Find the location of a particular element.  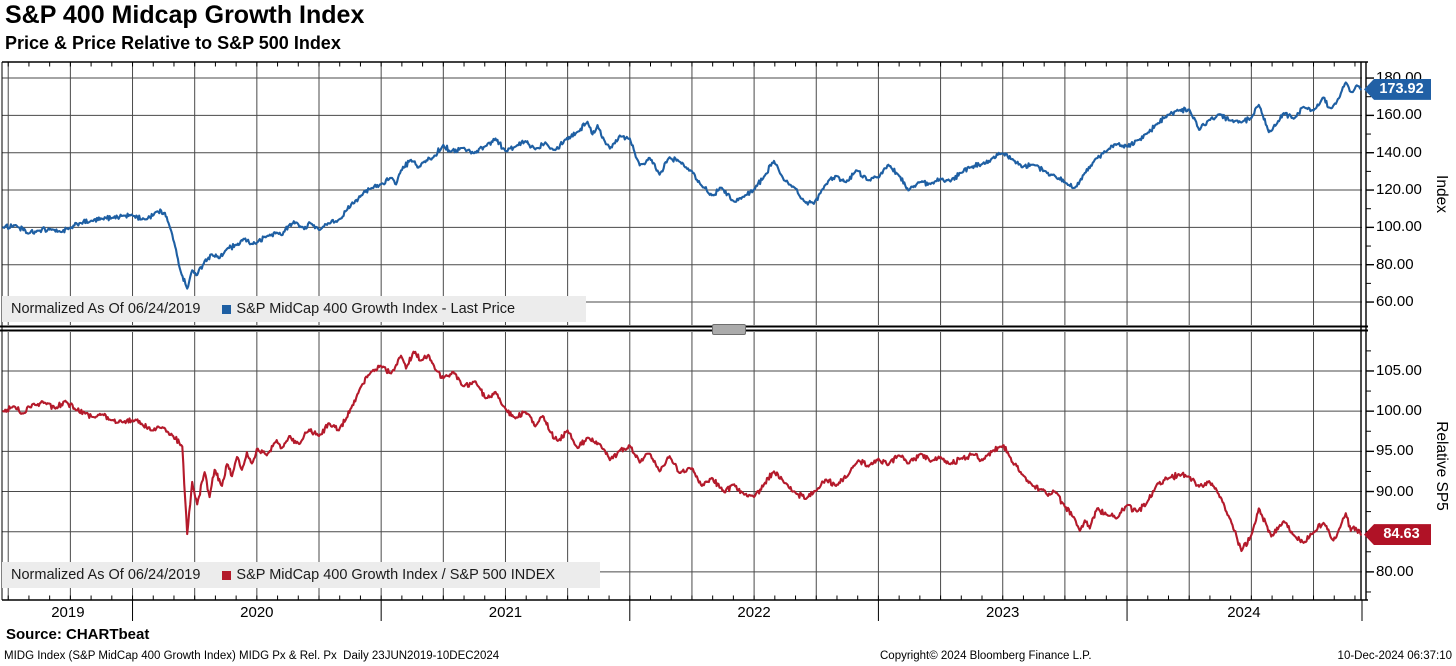

y-axis-tick-label: 160.00 is located at coordinates (1399, 115).